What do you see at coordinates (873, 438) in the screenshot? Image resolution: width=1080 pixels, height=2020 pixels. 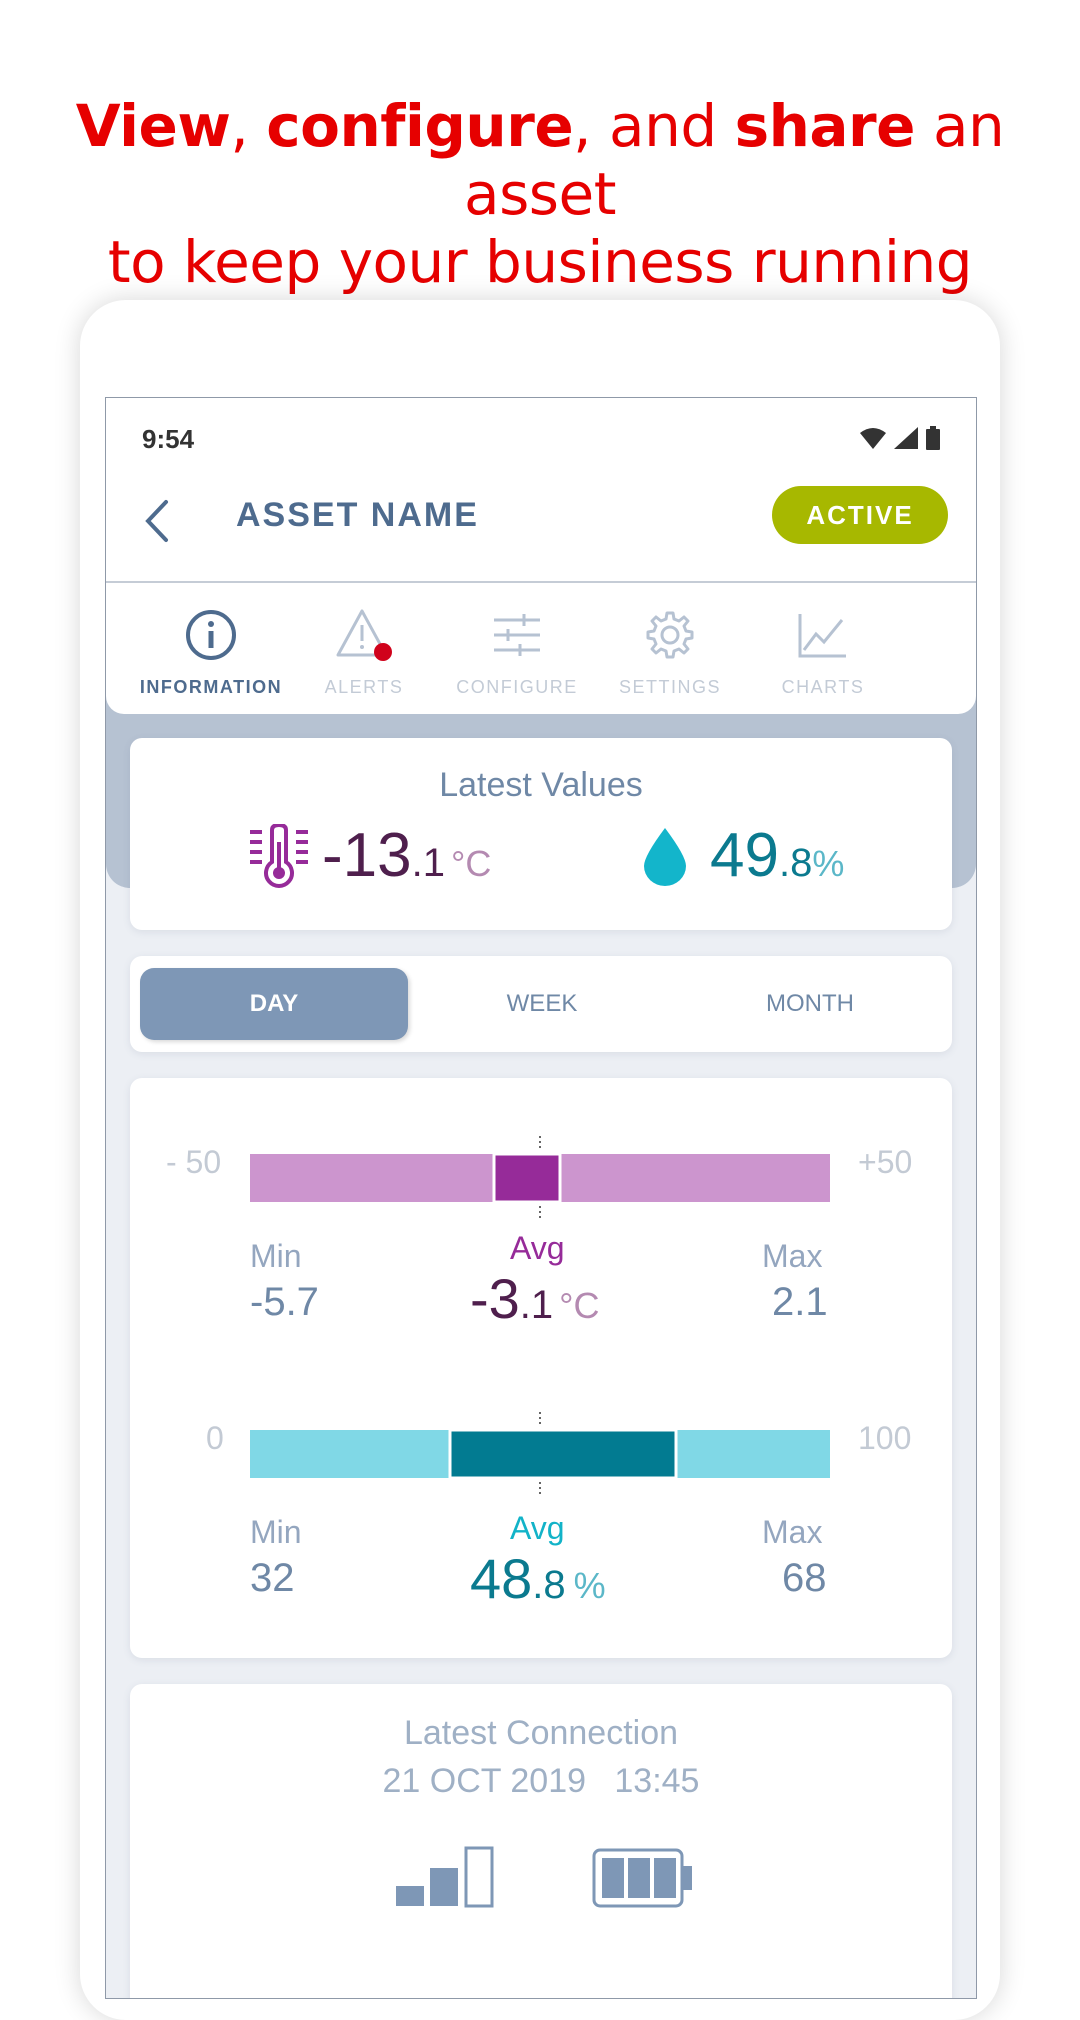 I see `wifi-icon` at bounding box center [873, 438].